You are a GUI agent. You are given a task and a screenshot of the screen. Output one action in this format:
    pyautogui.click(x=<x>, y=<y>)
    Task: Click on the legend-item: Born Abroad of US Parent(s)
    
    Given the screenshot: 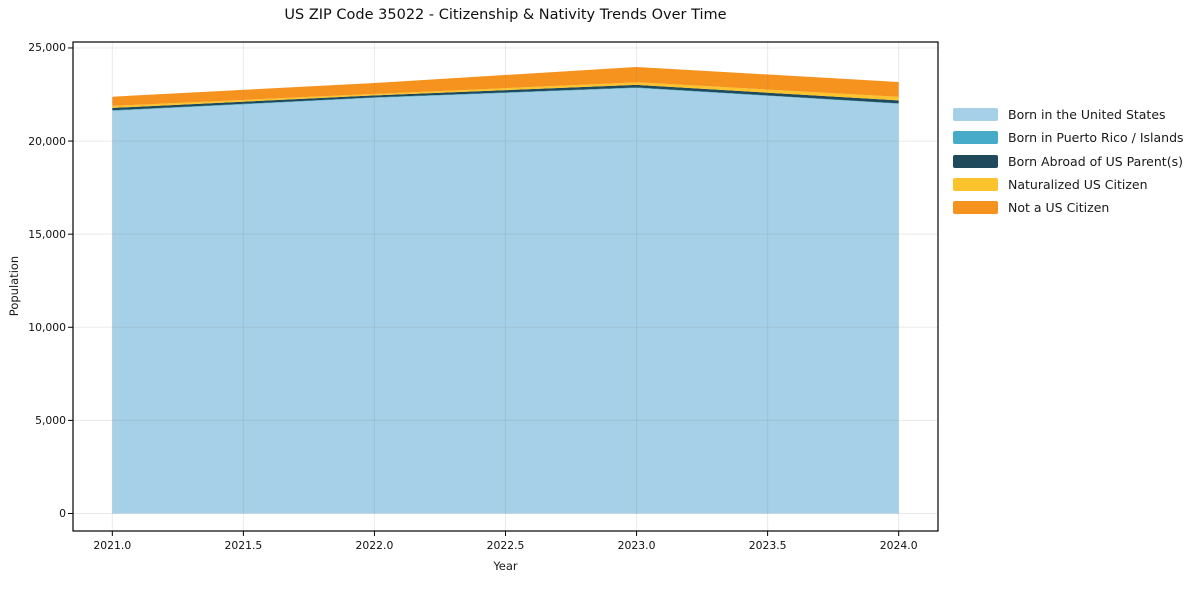 What is the action you would take?
    pyautogui.click(x=1068, y=161)
    